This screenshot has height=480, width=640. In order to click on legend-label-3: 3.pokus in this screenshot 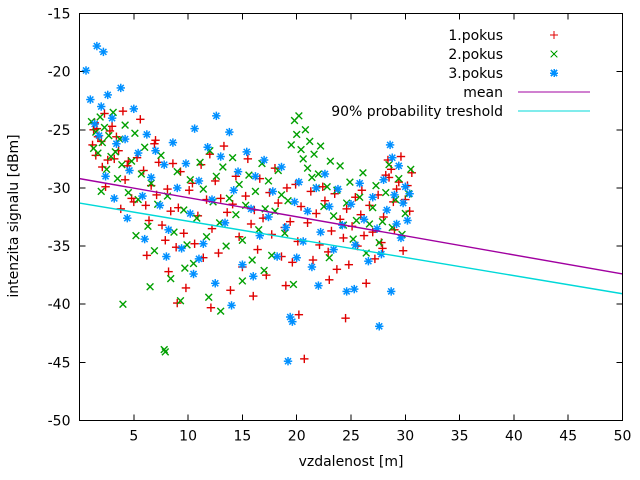, I will do `click(475, 74)`.